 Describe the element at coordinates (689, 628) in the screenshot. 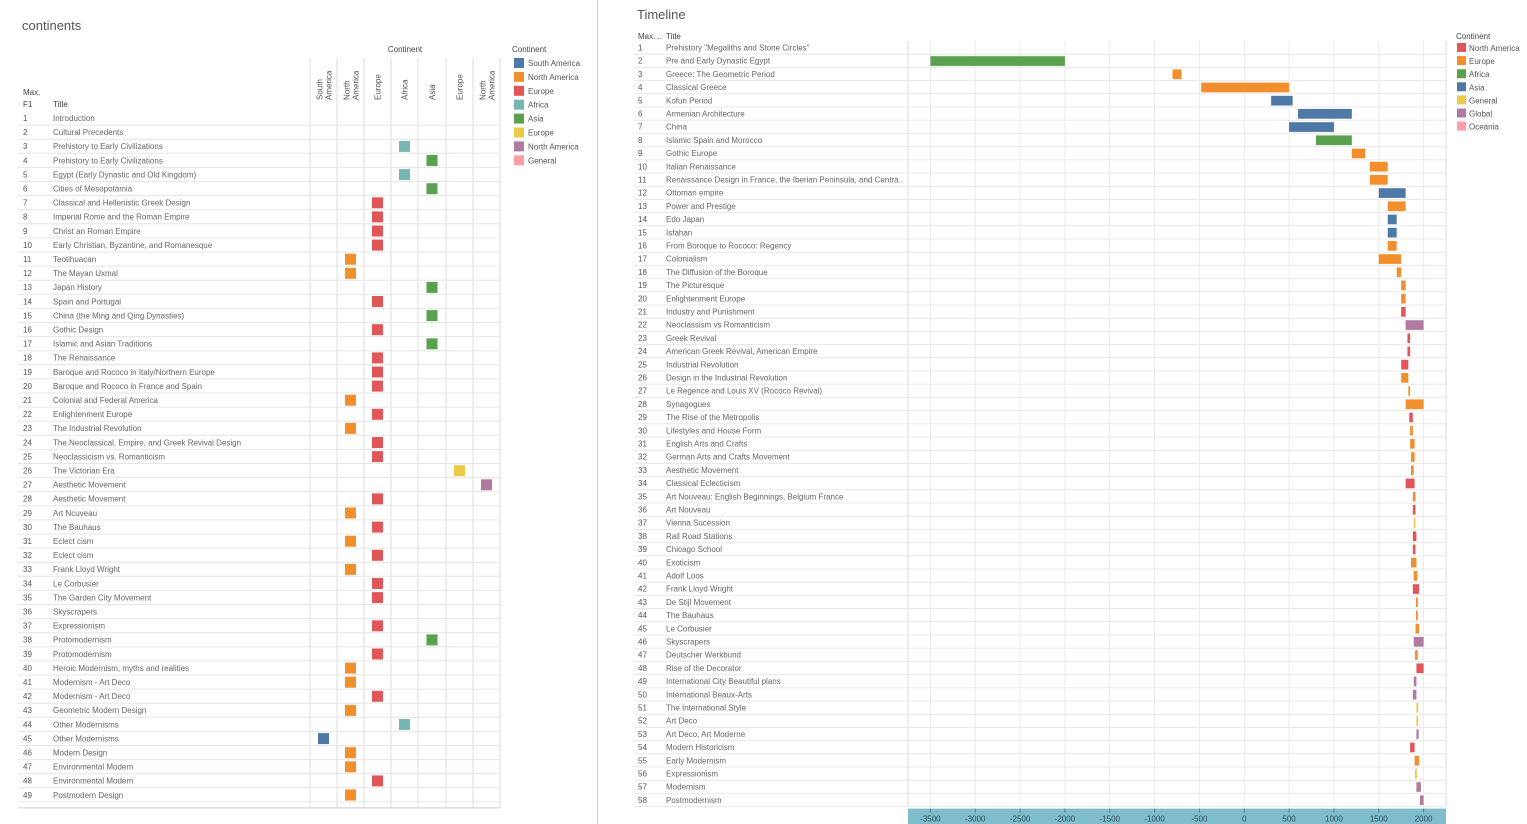

I see `row-title: Le Corbusier` at that location.